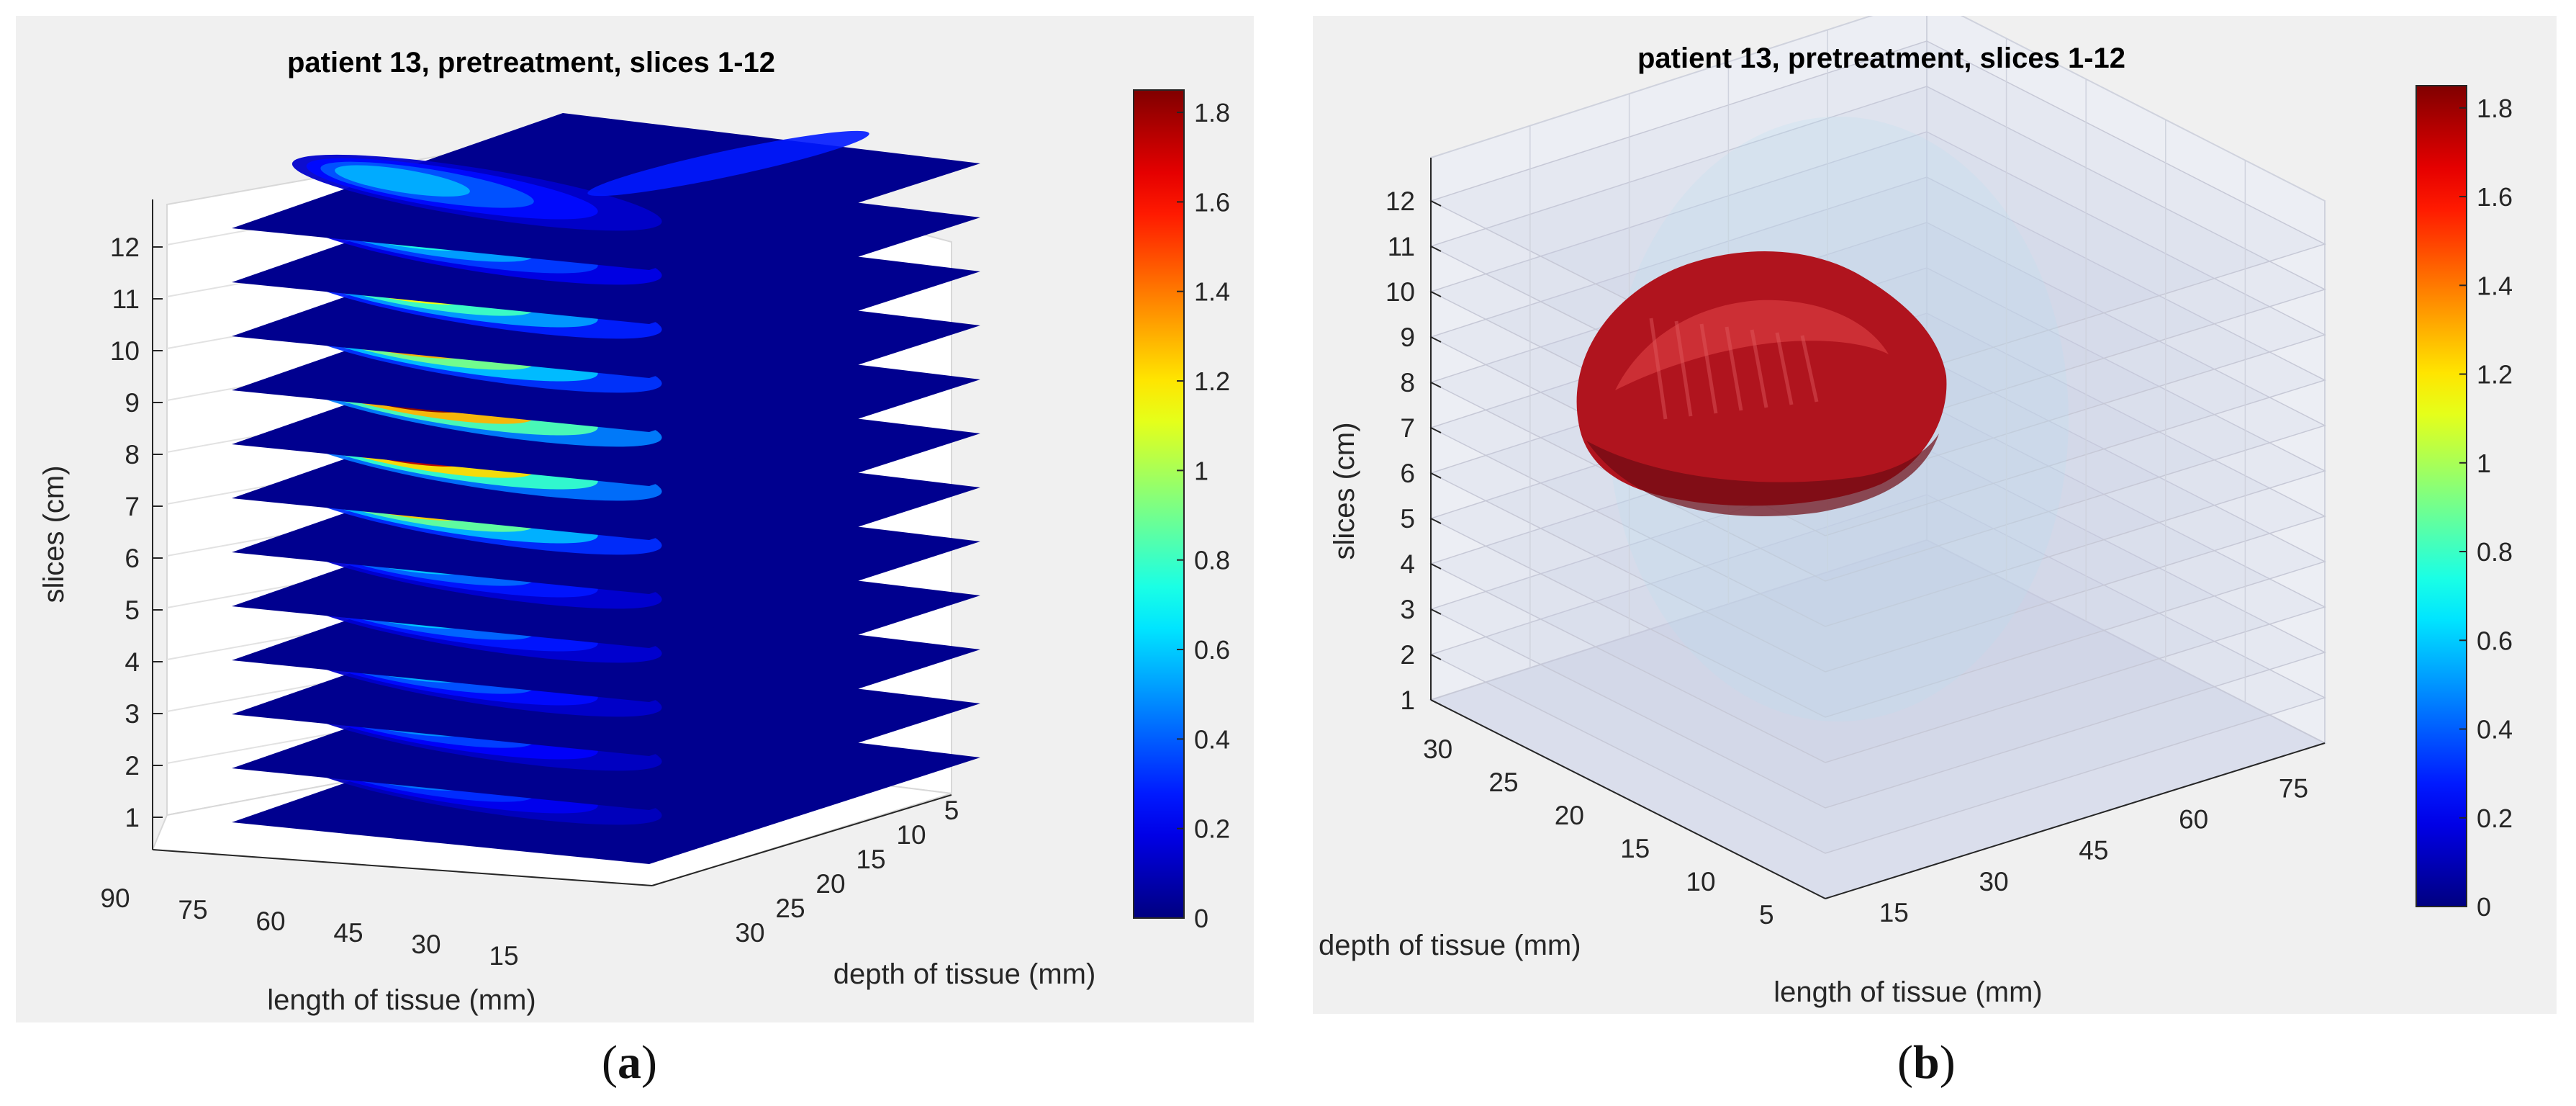 The image size is (2576, 1106). I want to click on isosurface-highlight, so click(1752, 345).